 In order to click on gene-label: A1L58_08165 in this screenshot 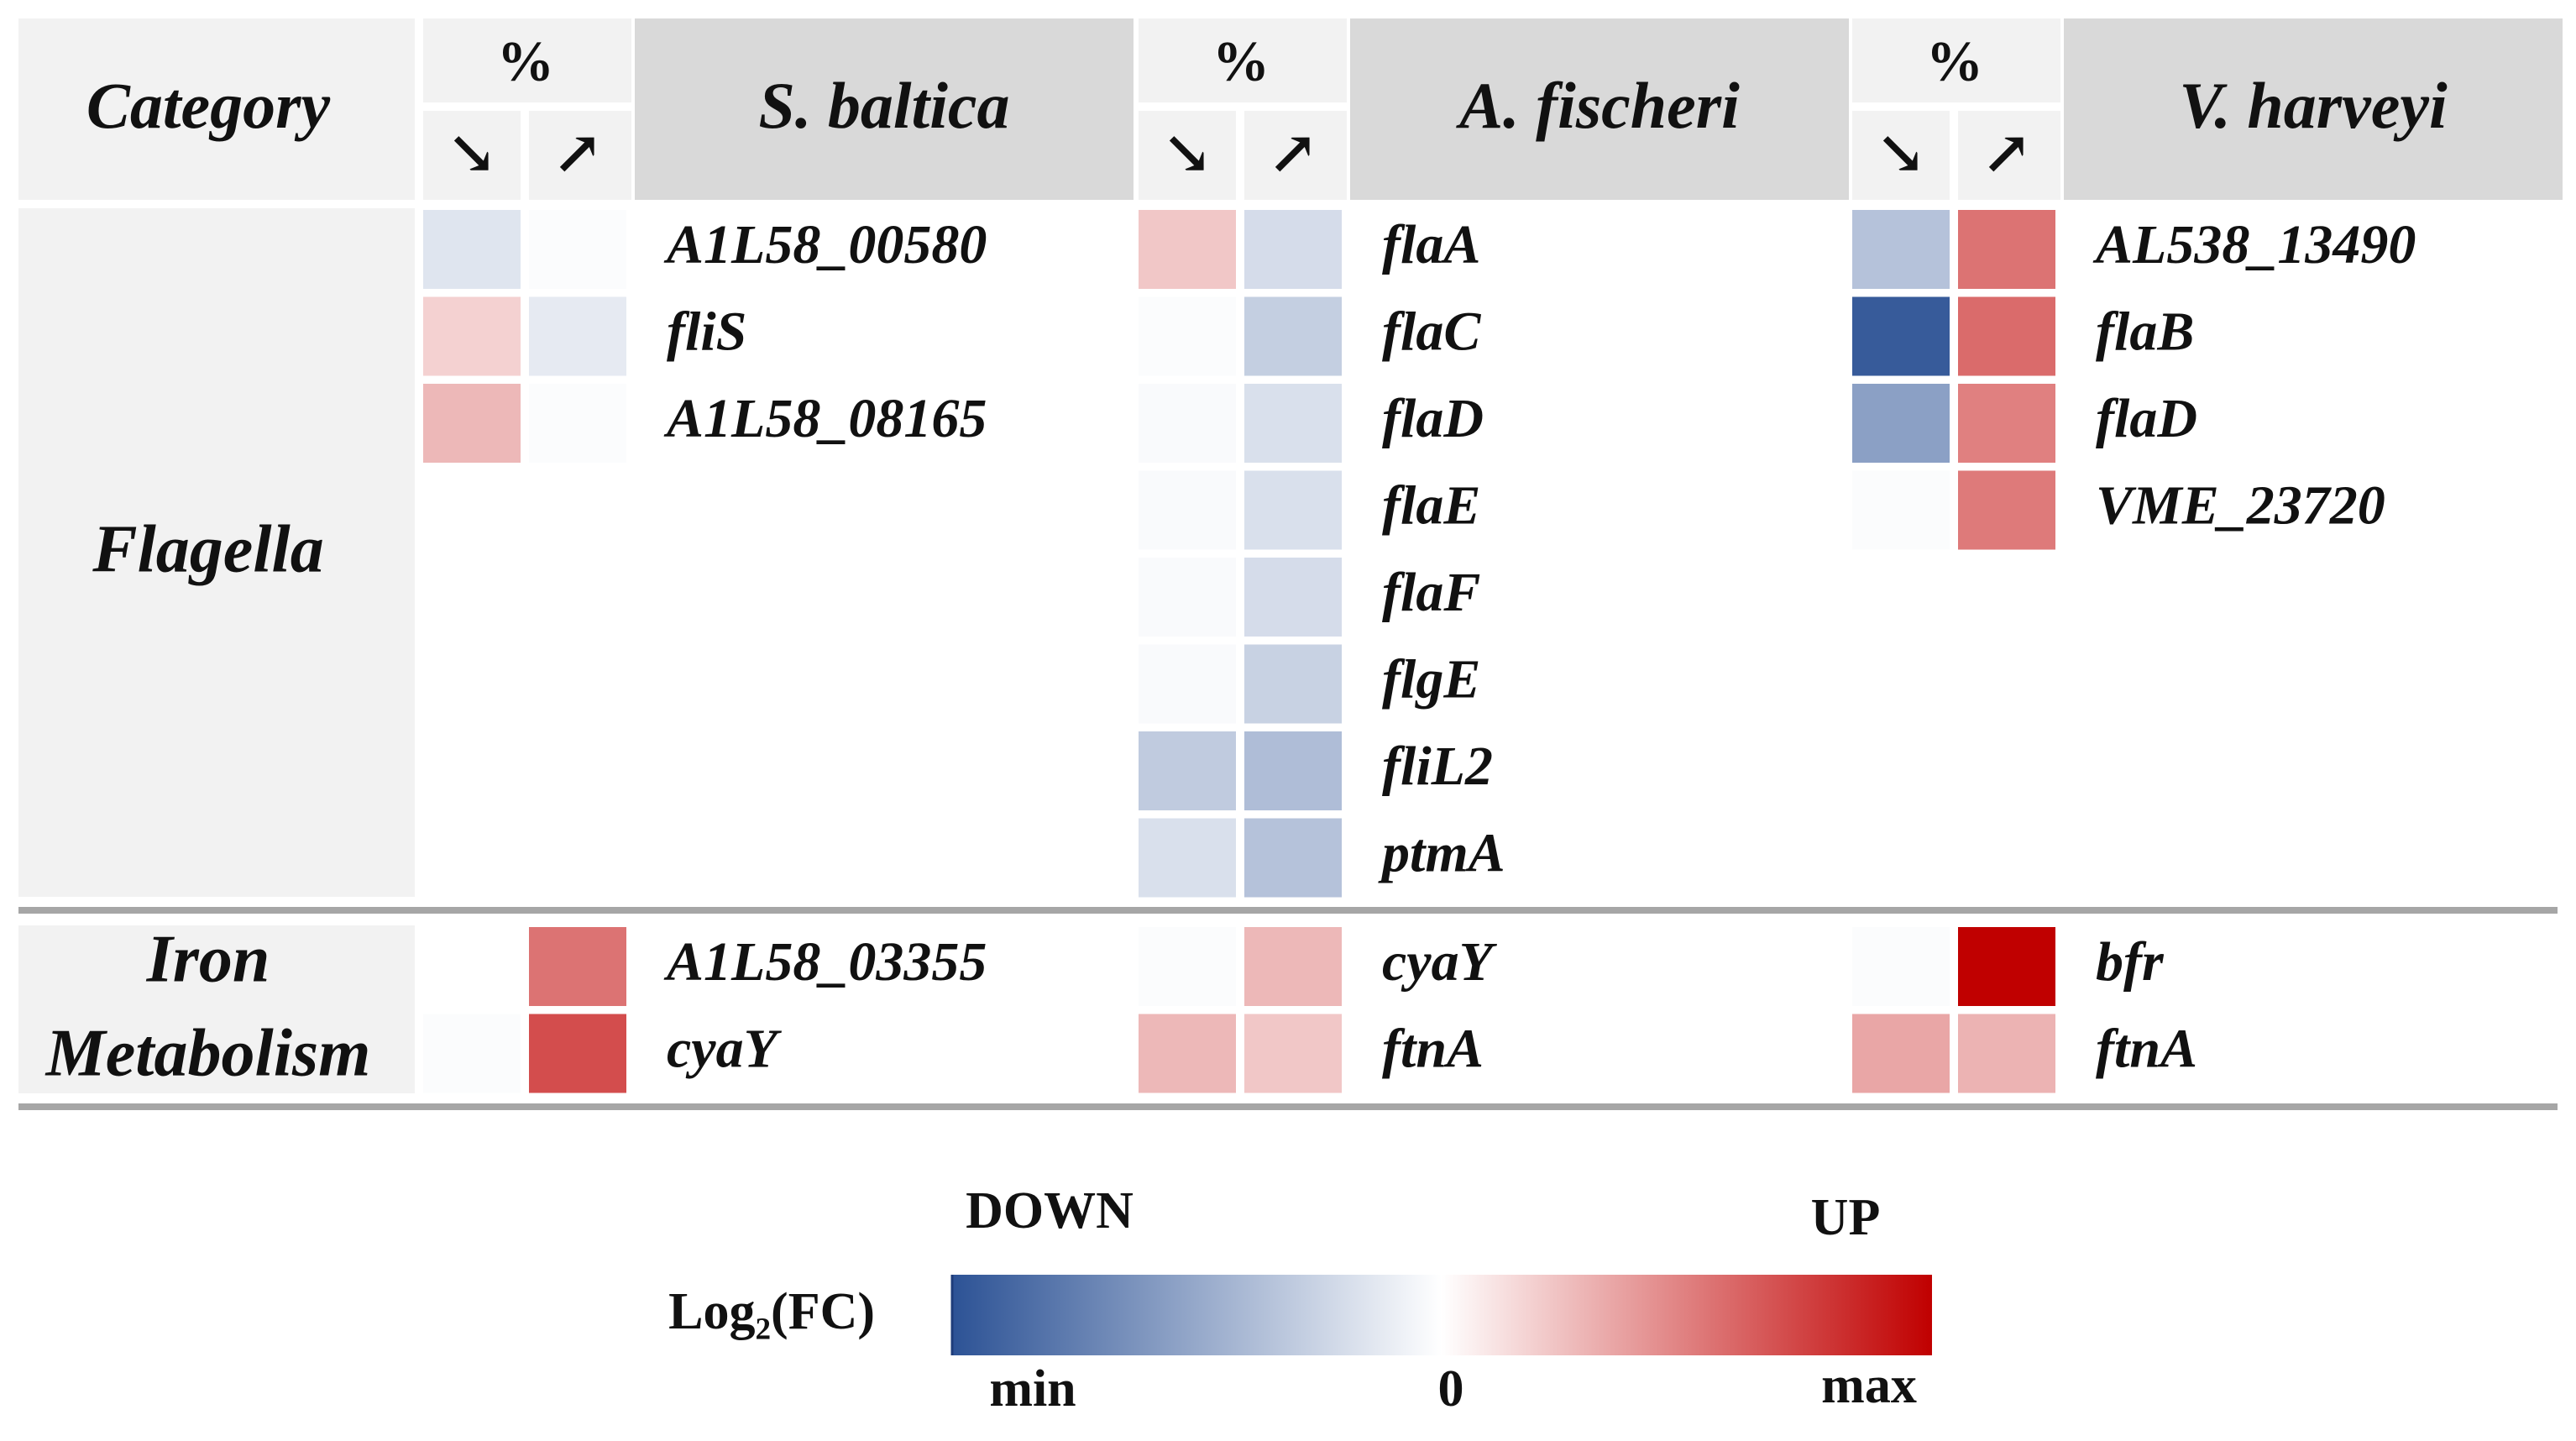, I will do `click(825, 418)`.